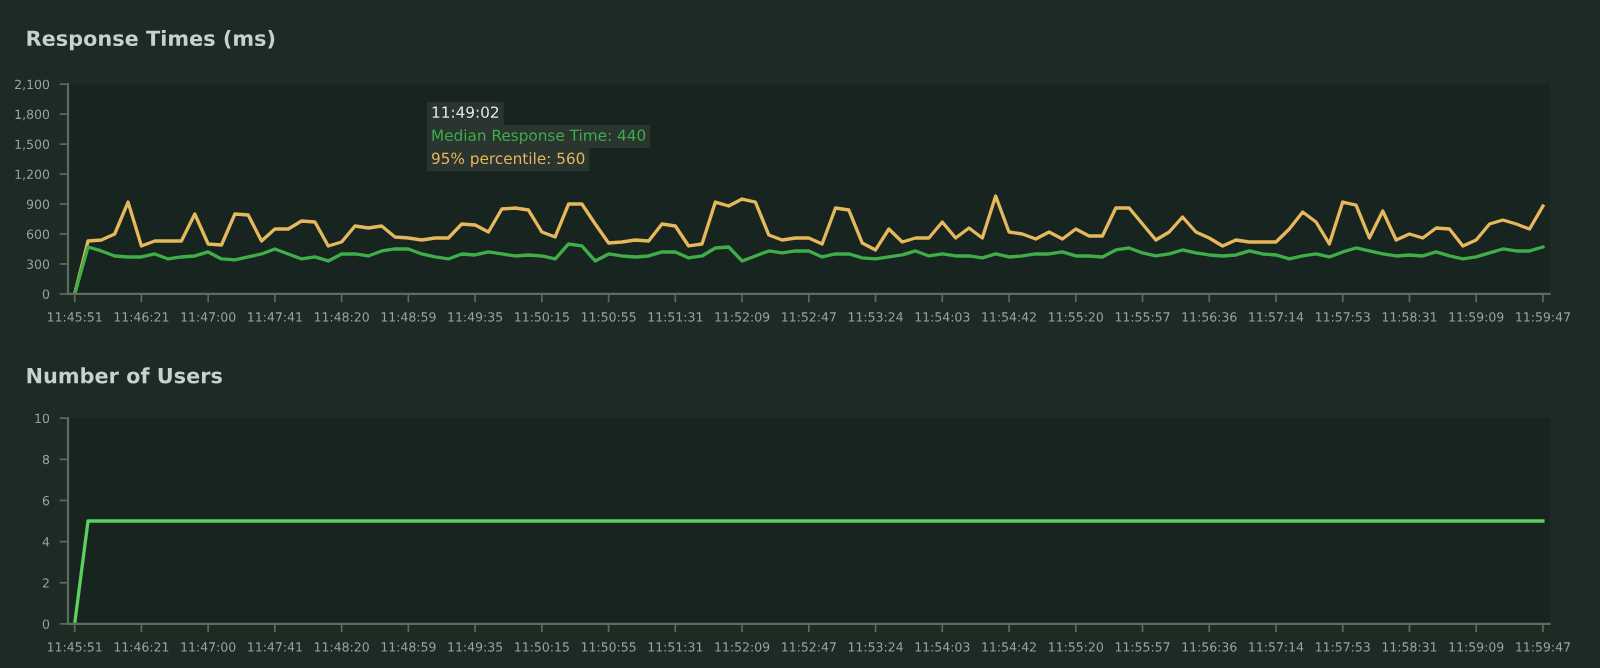  What do you see at coordinates (809, 268) in the screenshot?
I see `line-series` at bounding box center [809, 268].